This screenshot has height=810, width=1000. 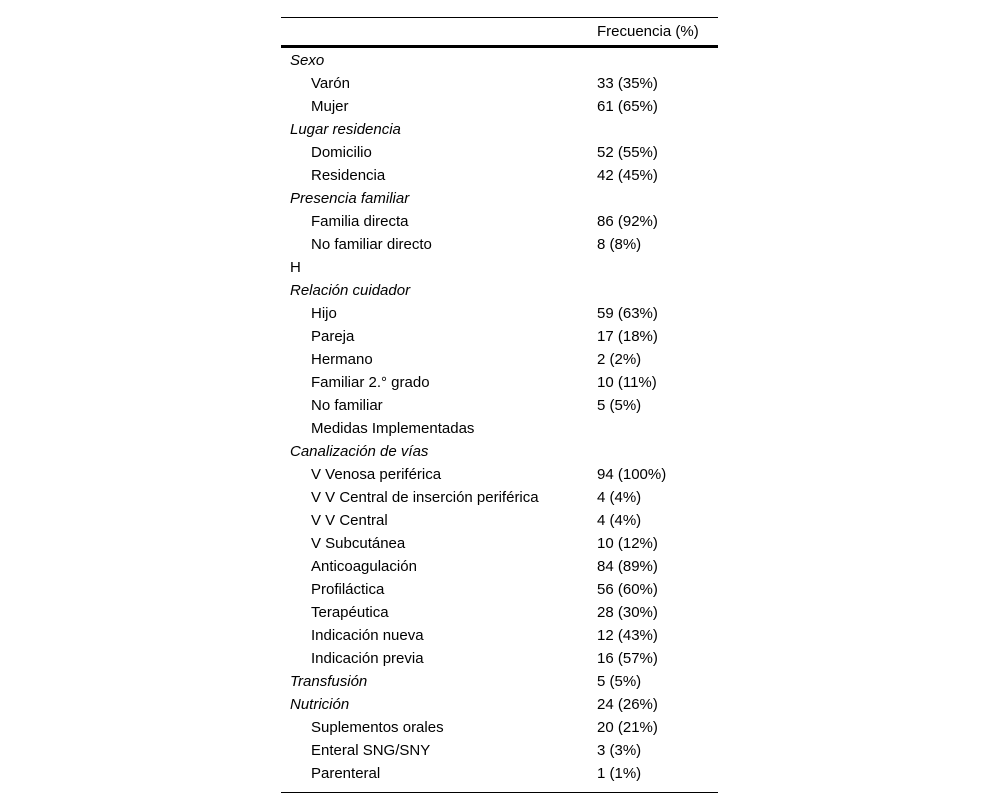 I want to click on row-value: 1 (1%), so click(x=619, y=773).